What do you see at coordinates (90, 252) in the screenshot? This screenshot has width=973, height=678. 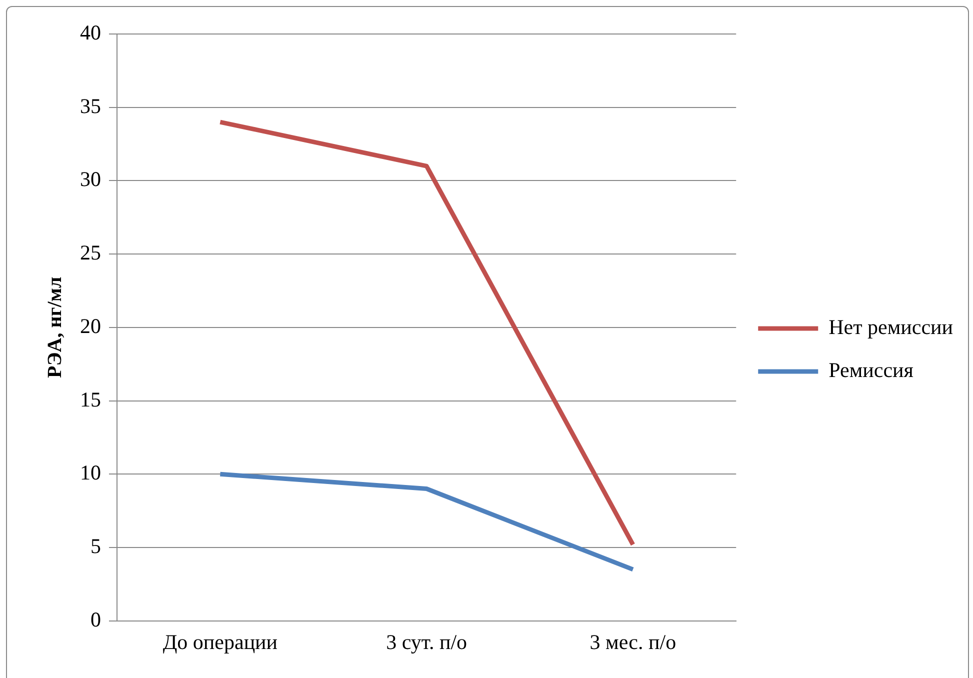 I see `y-tick-label: 25` at bounding box center [90, 252].